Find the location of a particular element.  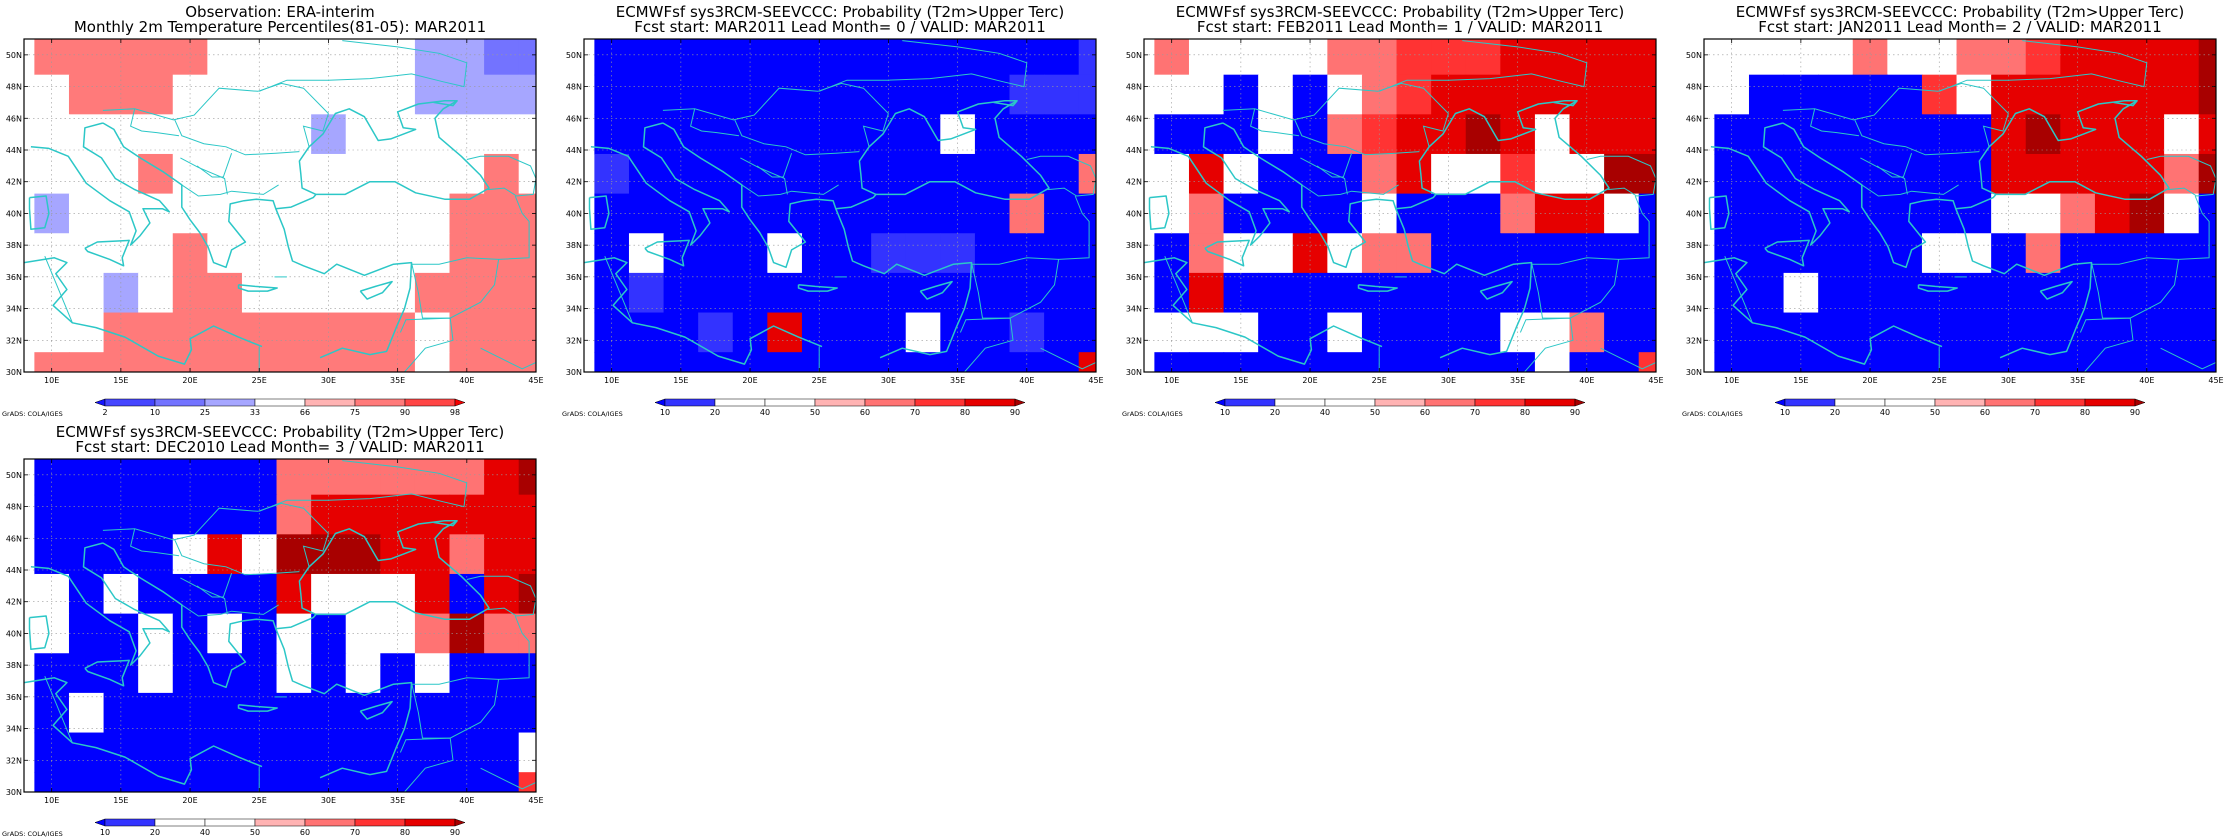

lat-tick-label: 42N is located at coordinates (14, 602).